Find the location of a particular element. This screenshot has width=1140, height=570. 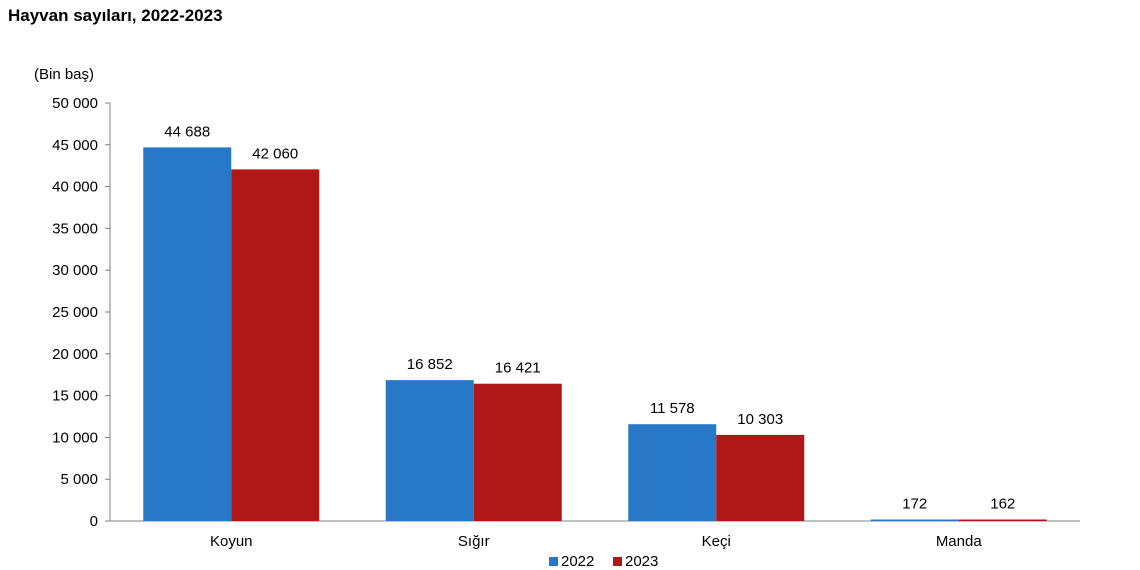

y-tick-label: 20 000 is located at coordinates (75, 354).